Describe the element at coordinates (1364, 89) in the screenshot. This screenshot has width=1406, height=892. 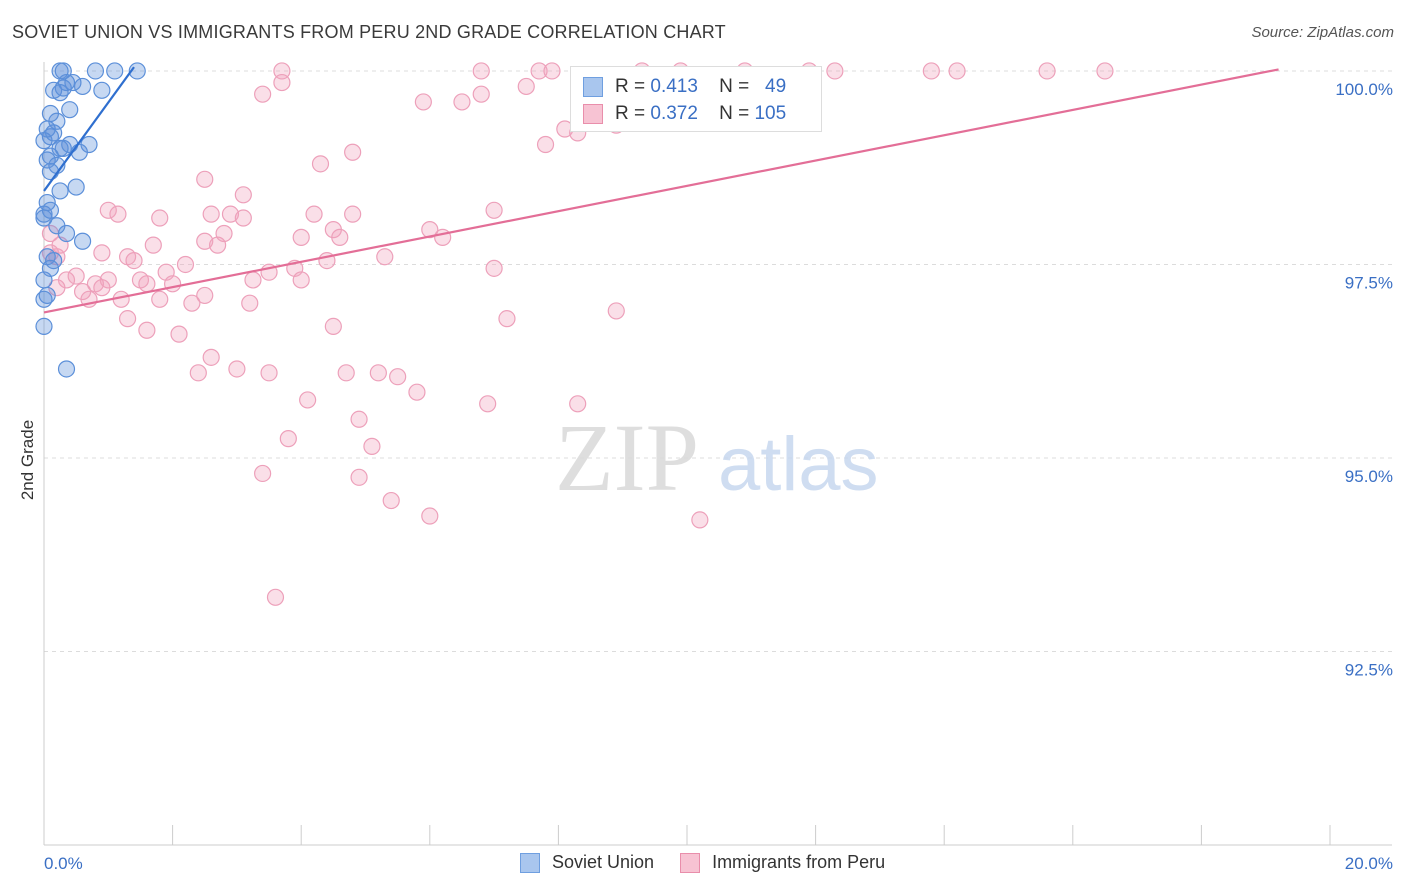
I see `y-tick-label-3: 100.0%` at that location.